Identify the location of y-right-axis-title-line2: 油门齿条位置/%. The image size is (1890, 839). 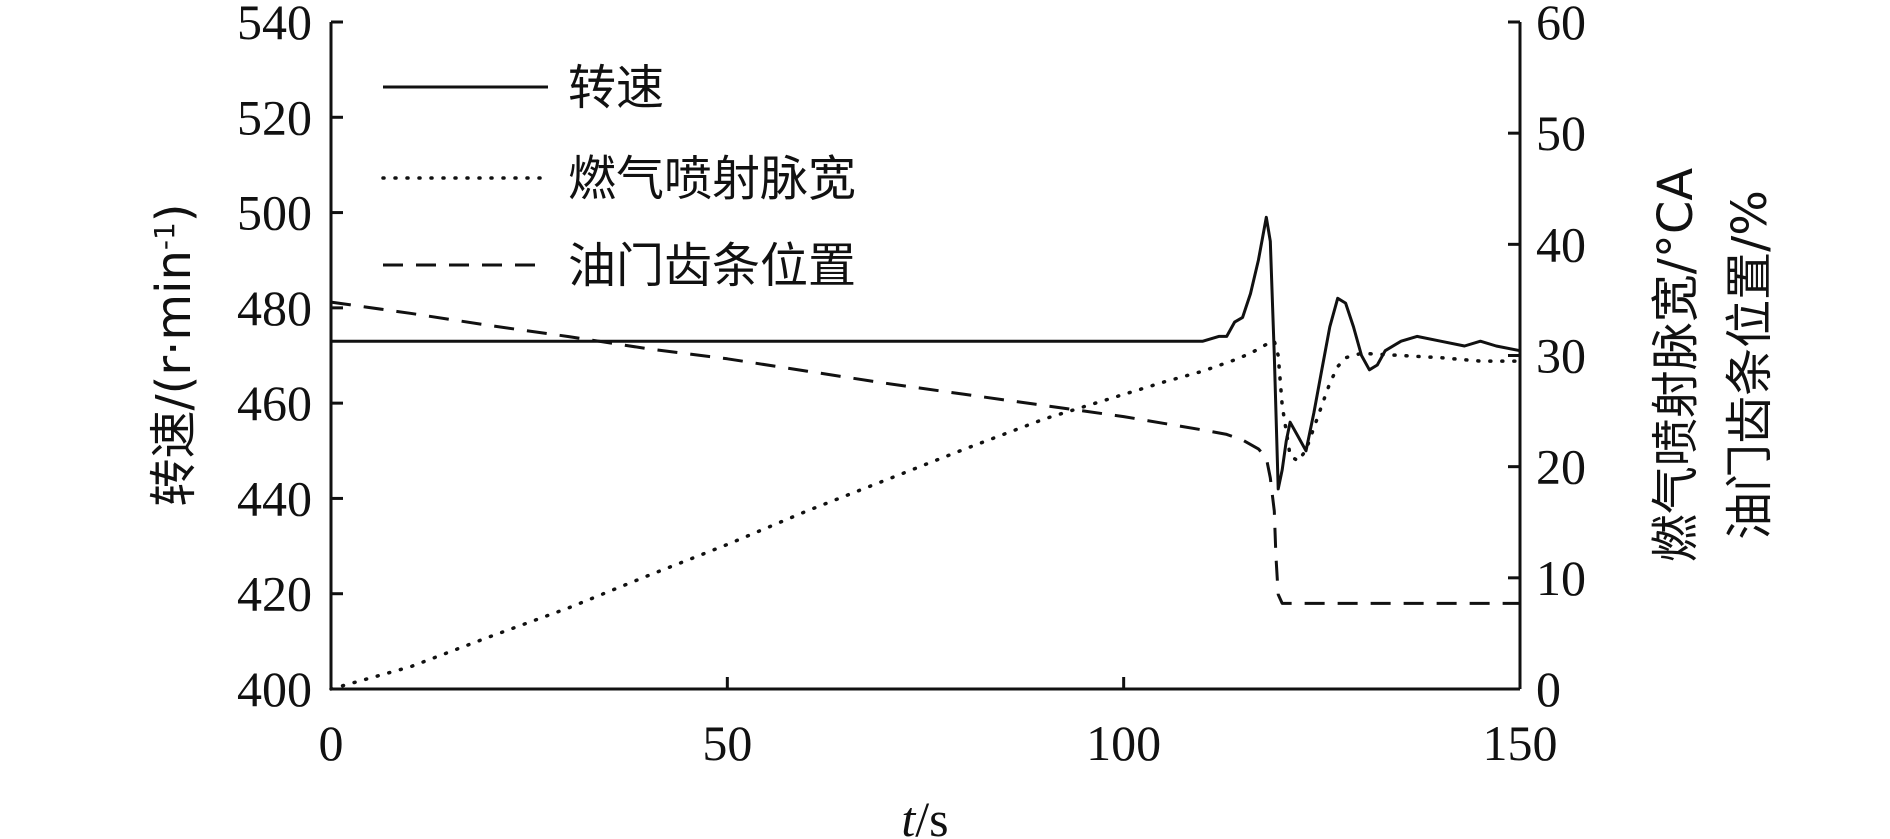
(1750, 365).